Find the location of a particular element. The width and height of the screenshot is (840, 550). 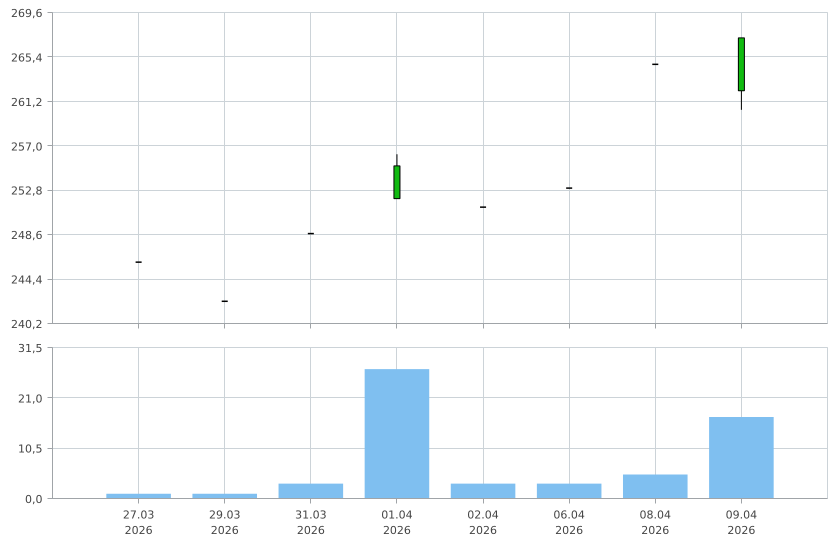

y-tick-label: 257,0 is located at coordinates (27, 147).